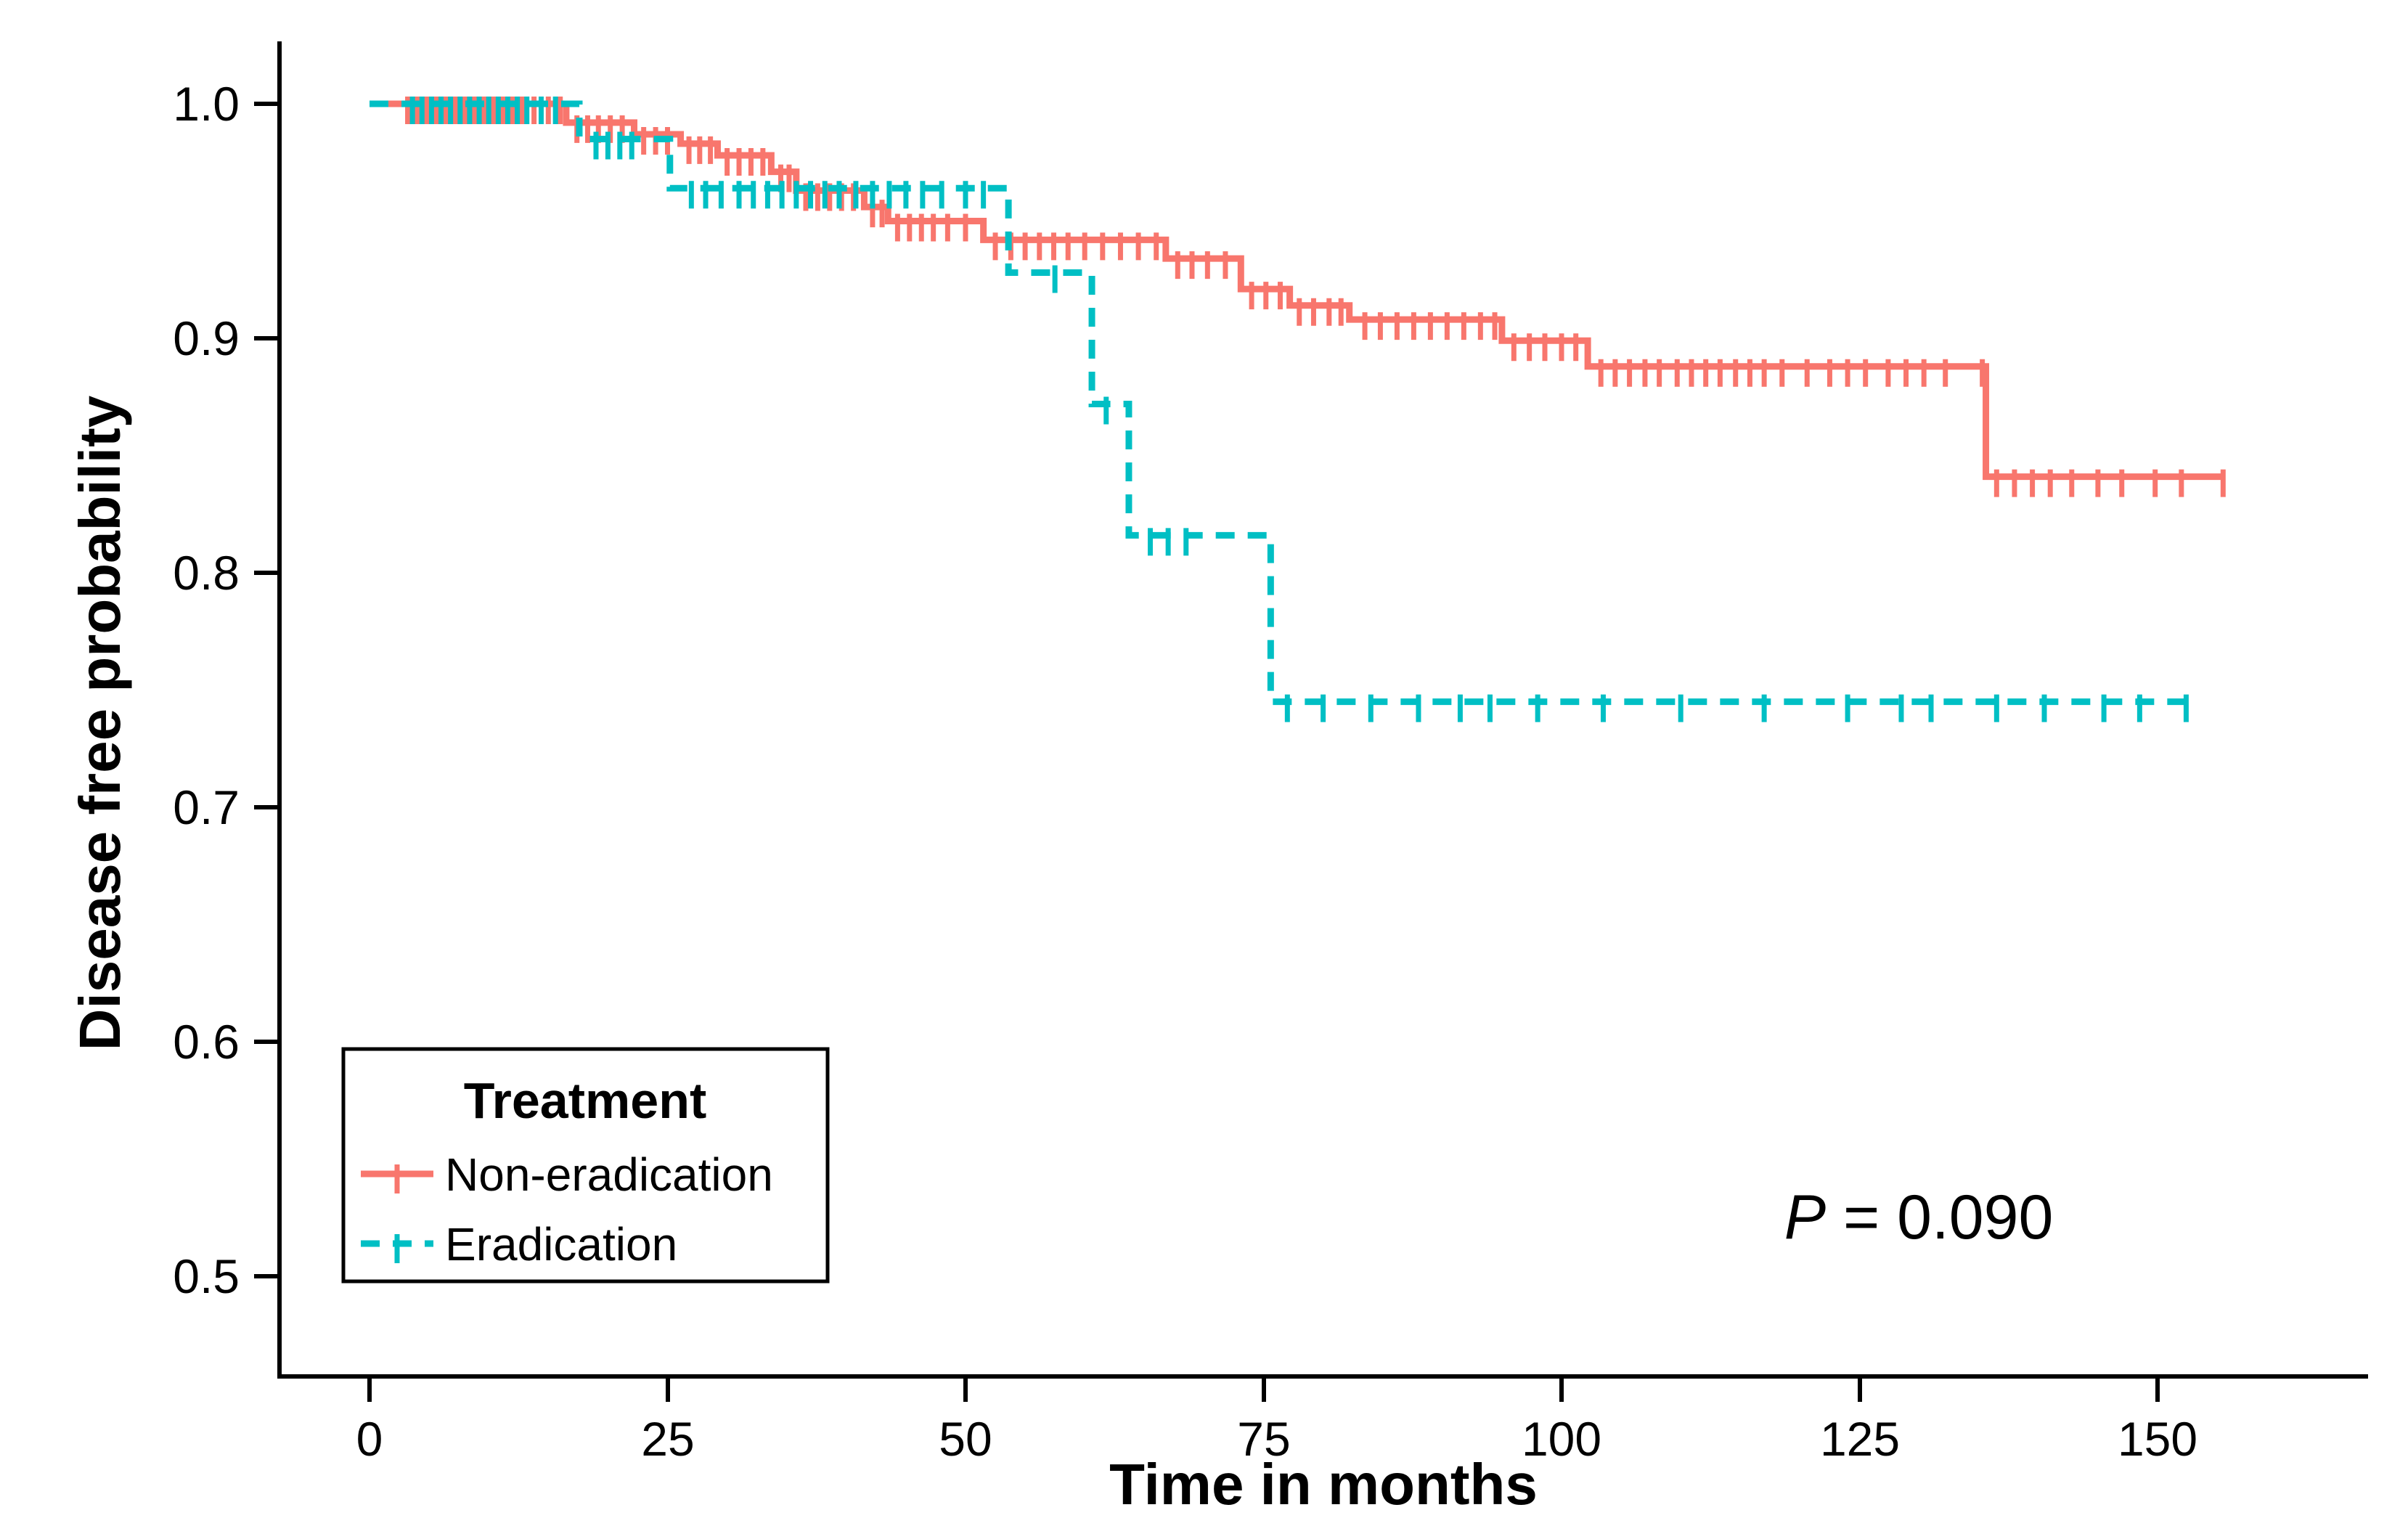 The width and height of the screenshot is (2408, 1518). Describe the element at coordinates (2157, 1439) in the screenshot. I see `x-tick-label: 150` at that location.